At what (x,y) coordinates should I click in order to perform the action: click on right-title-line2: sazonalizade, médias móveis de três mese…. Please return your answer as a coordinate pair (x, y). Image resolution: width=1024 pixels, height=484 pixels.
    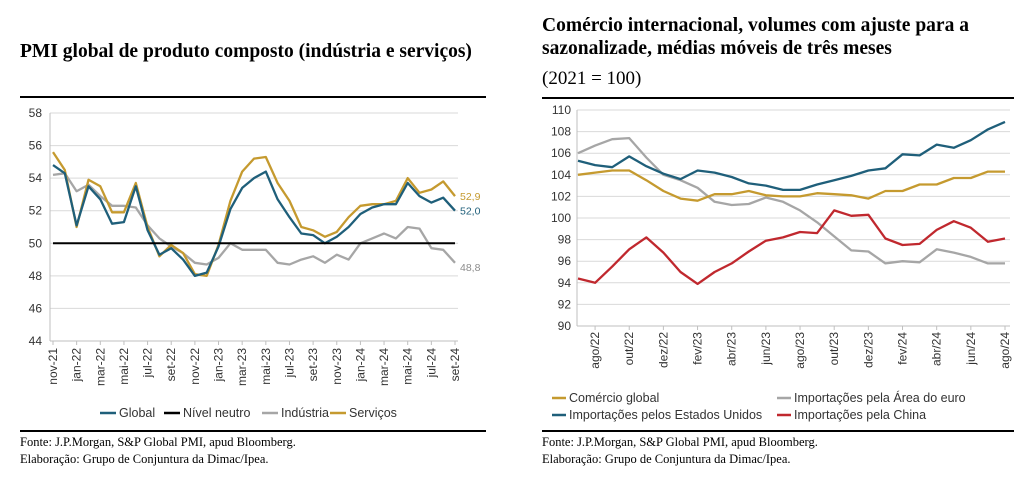
    Looking at the image, I should click on (717, 48).